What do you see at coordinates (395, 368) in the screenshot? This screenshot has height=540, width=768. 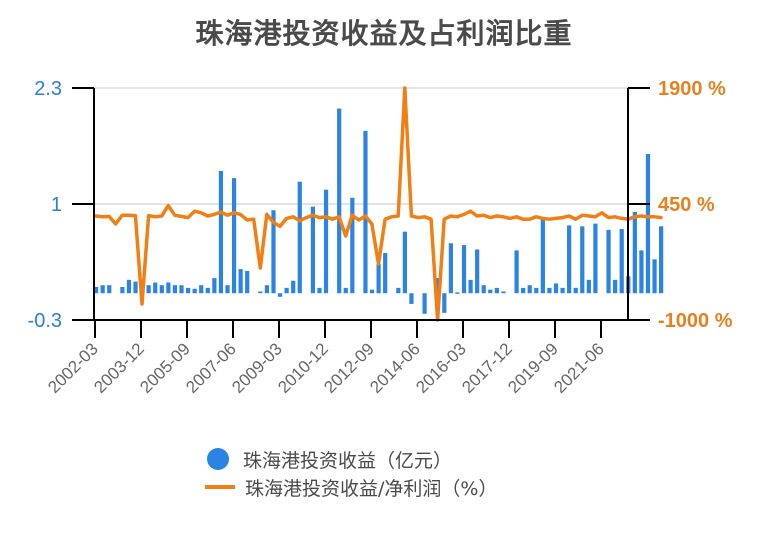 I see `svg-text: 2014-06` at bounding box center [395, 368].